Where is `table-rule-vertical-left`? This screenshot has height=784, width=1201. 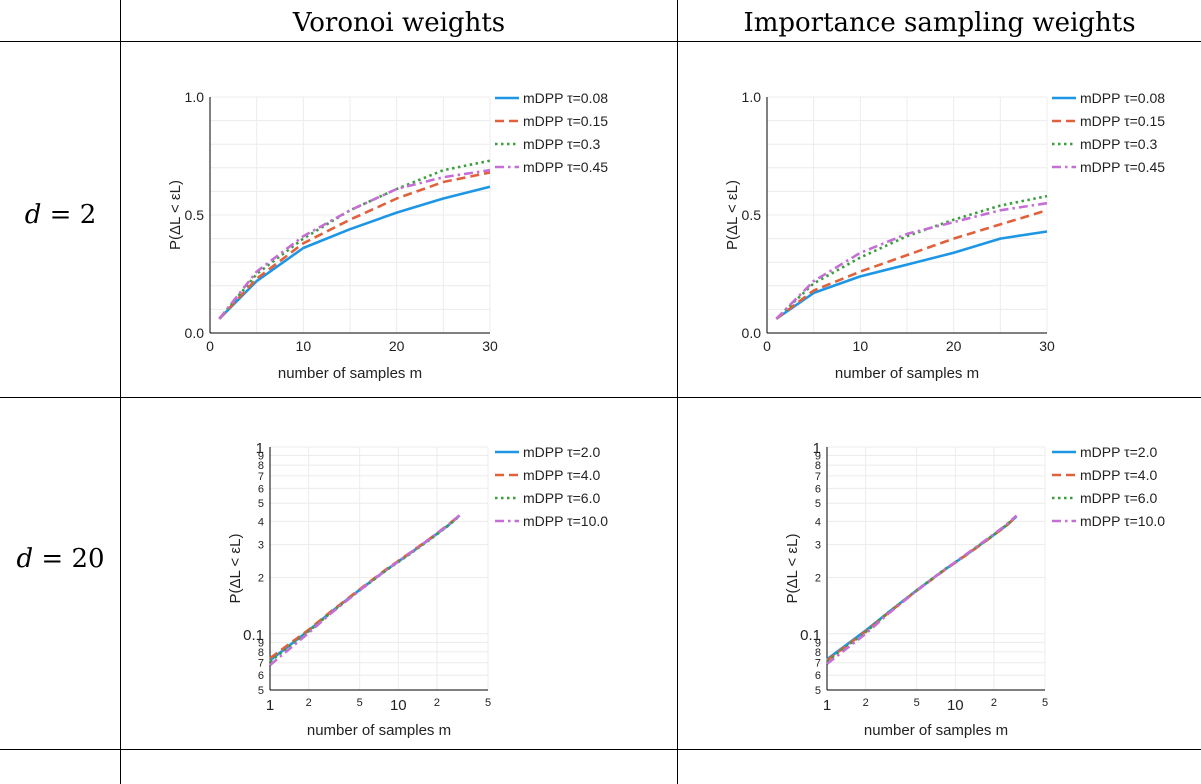 table-rule-vertical-left is located at coordinates (120, 392).